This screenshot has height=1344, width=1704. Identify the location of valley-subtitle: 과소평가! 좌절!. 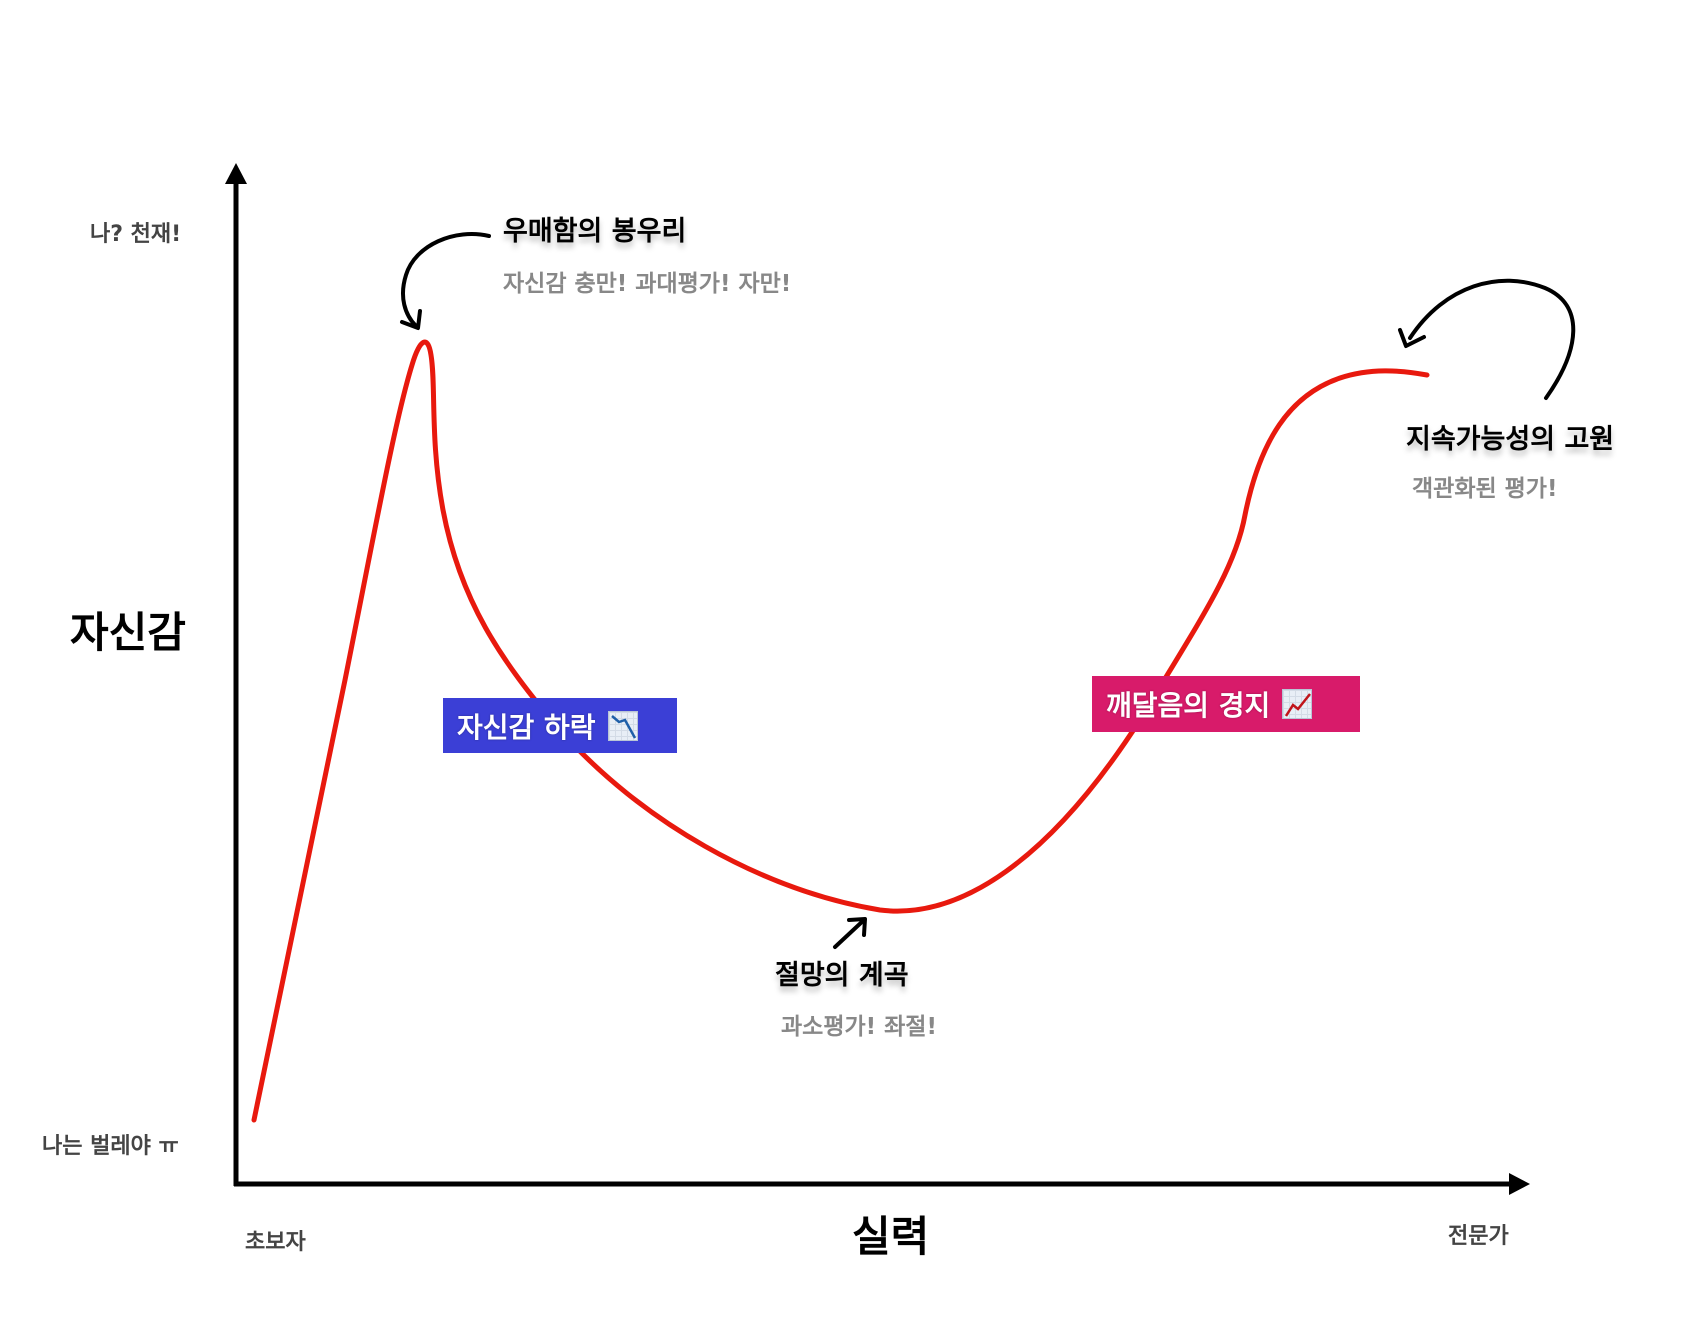
(859, 1027).